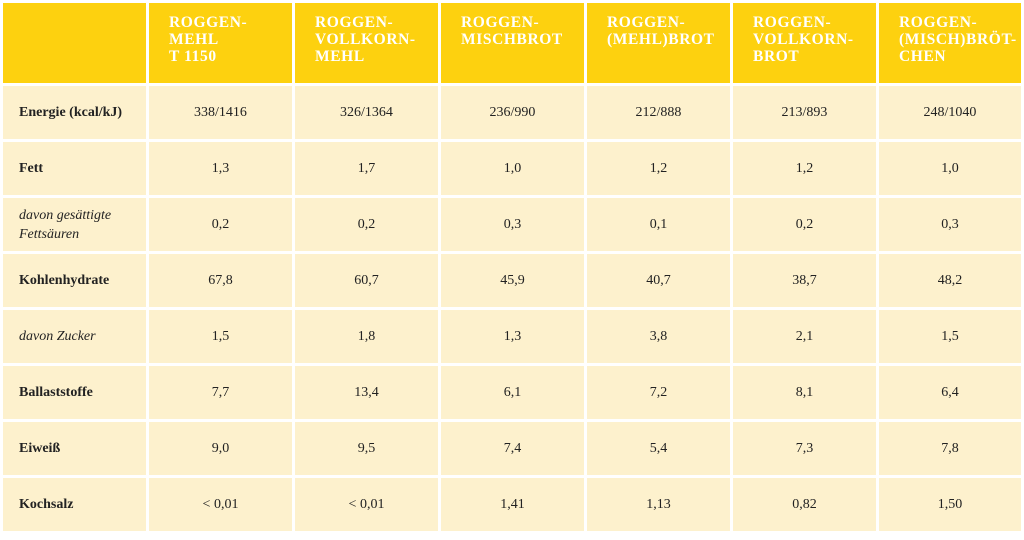 This screenshot has height=540, width=1024. I want to click on row-label: Kochsalz, so click(74, 504).